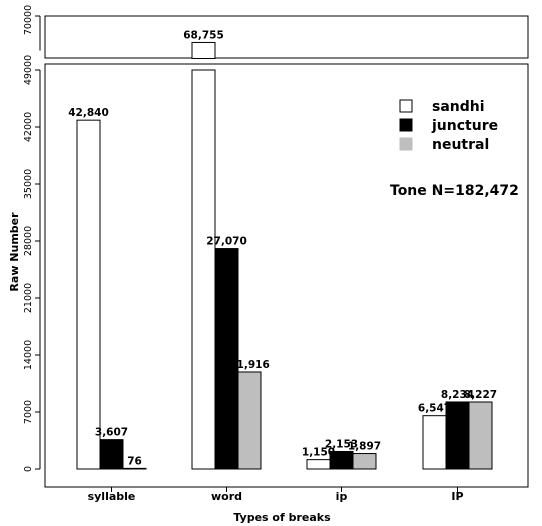 The height and width of the screenshot is (526, 542). What do you see at coordinates (464, 126) in the screenshot?
I see `legend-label-juncture: juncture` at bounding box center [464, 126].